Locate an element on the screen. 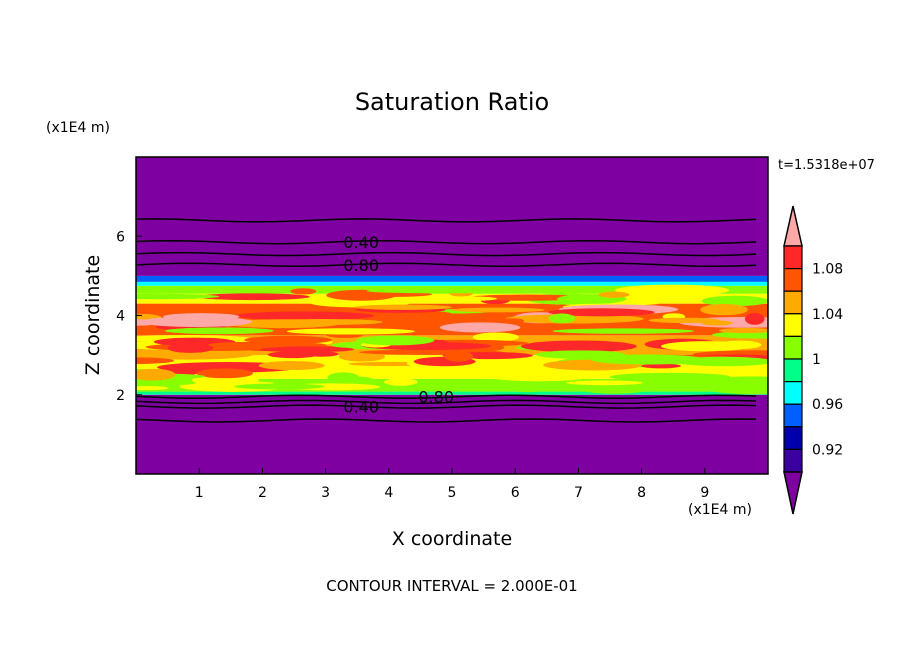 This screenshot has height=654, width=904. x-tick-label: 2 is located at coordinates (262, 493).